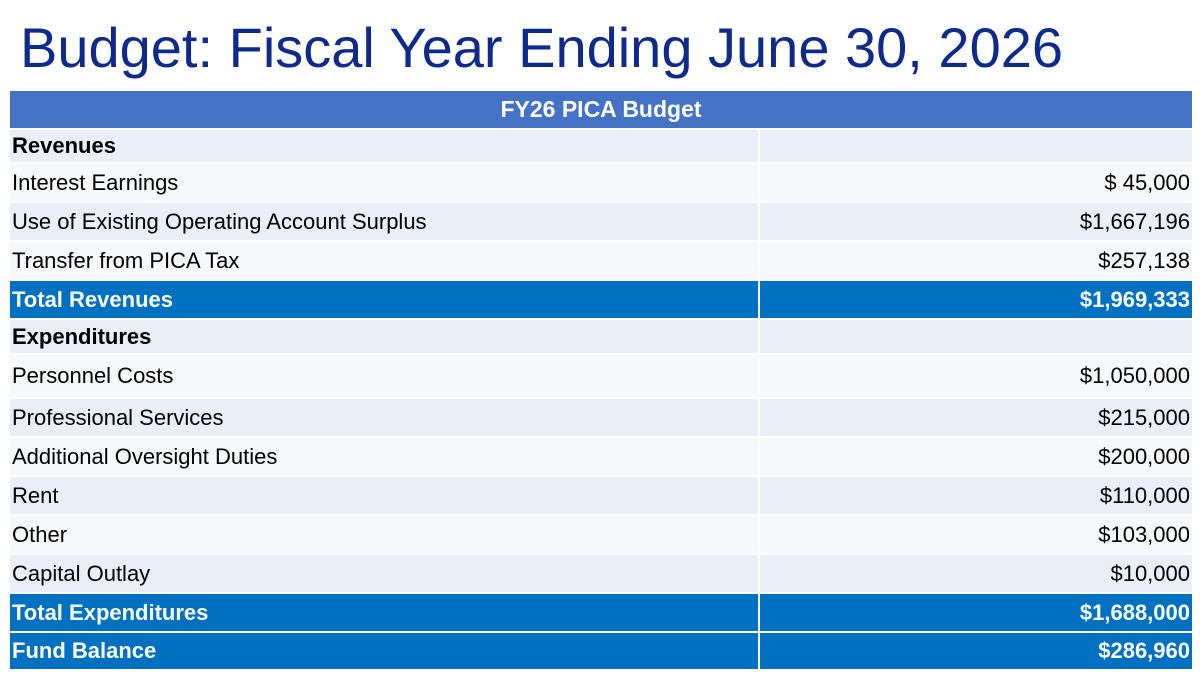 The image size is (1200, 680). What do you see at coordinates (601, 650) in the screenshot?
I see `total-row-fund-balance: Fund Balance $286,960` at bounding box center [601, 650].